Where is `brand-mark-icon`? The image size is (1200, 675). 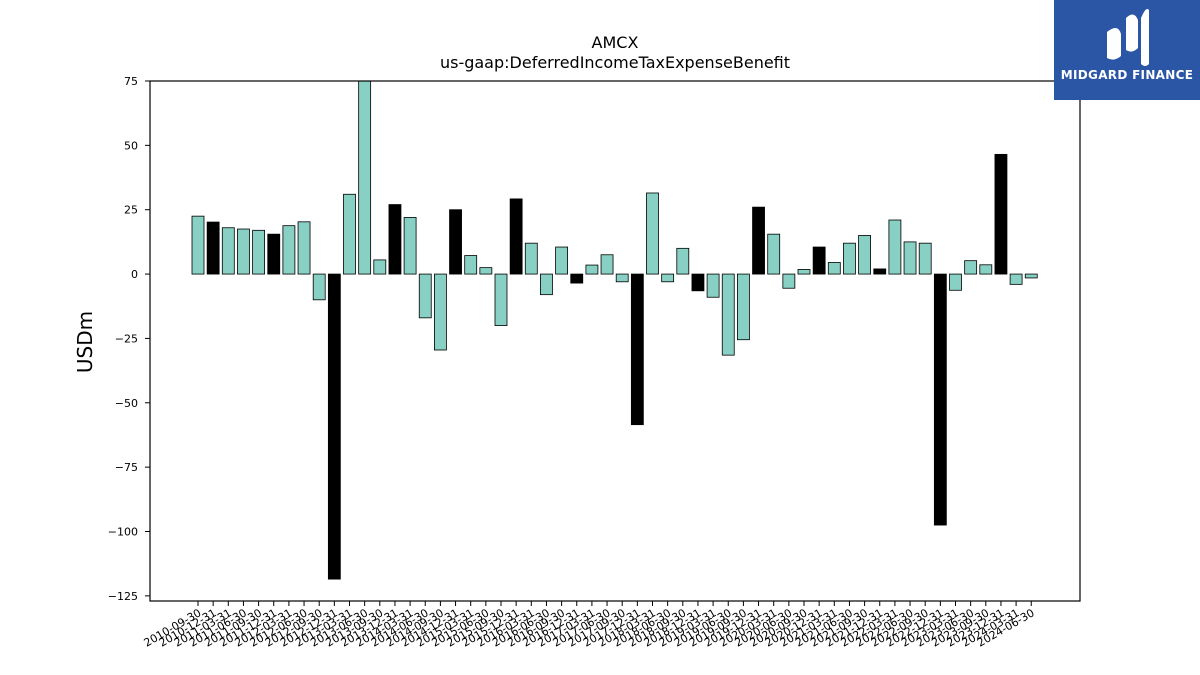 brand-mark-icon is located at coordinates (1128, 37).